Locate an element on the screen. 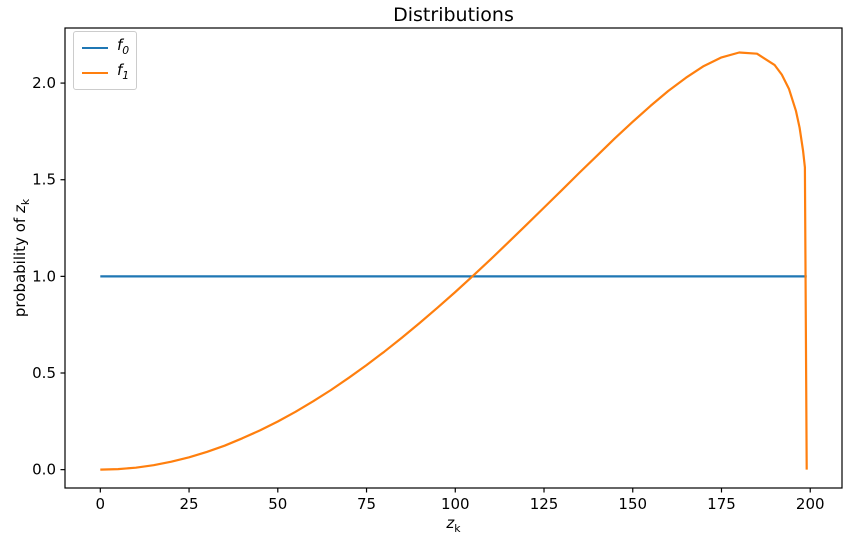 The image size is (850, 546). x-tick-label: 150 is located at coordinates (632, 504).